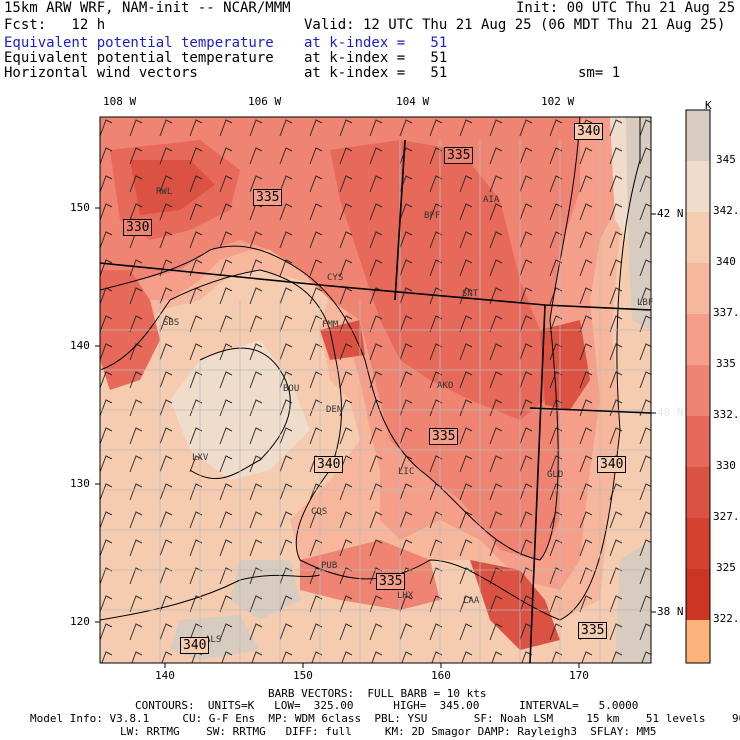 The image size is (740, 740). What do you see at coordinates (376, 58) in the screenshot?
I see `field-2-level: at k-index = 51` at bounding box center [376, 58].